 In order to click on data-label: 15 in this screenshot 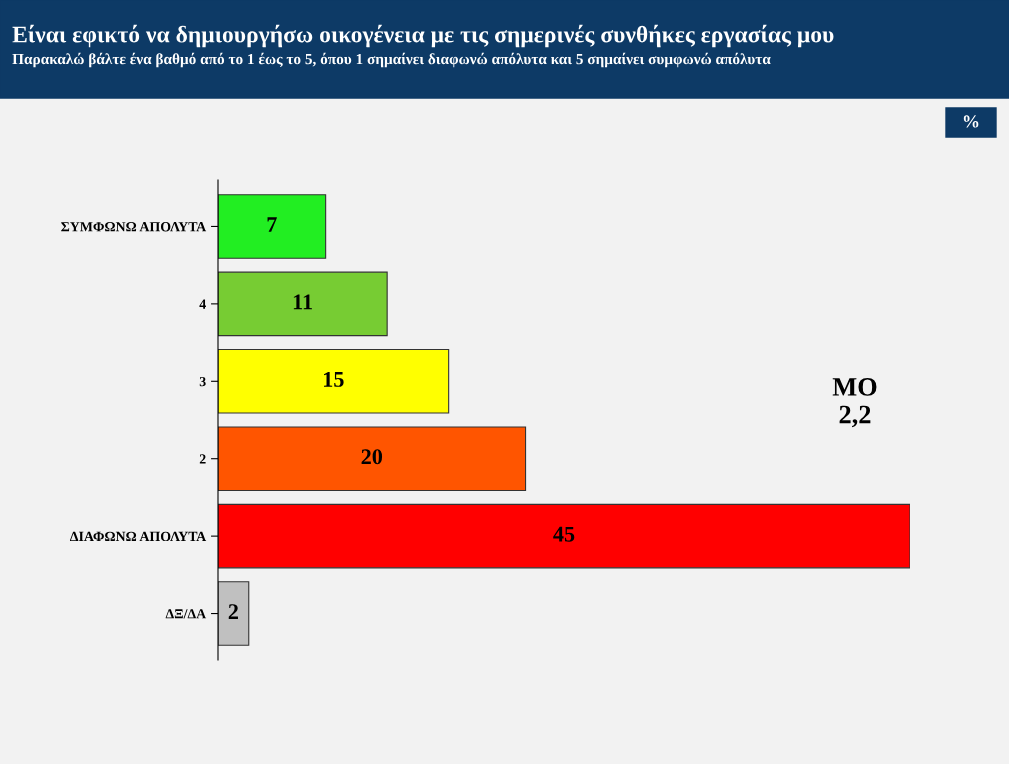, I will do `click(334, 379)`.